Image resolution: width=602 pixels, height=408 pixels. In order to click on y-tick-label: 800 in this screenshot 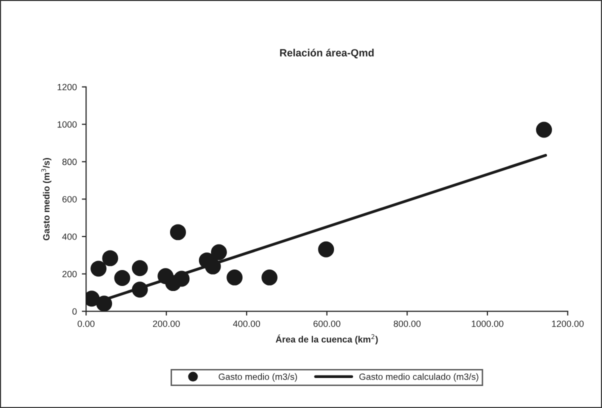, I will do `click(69, 162)`.